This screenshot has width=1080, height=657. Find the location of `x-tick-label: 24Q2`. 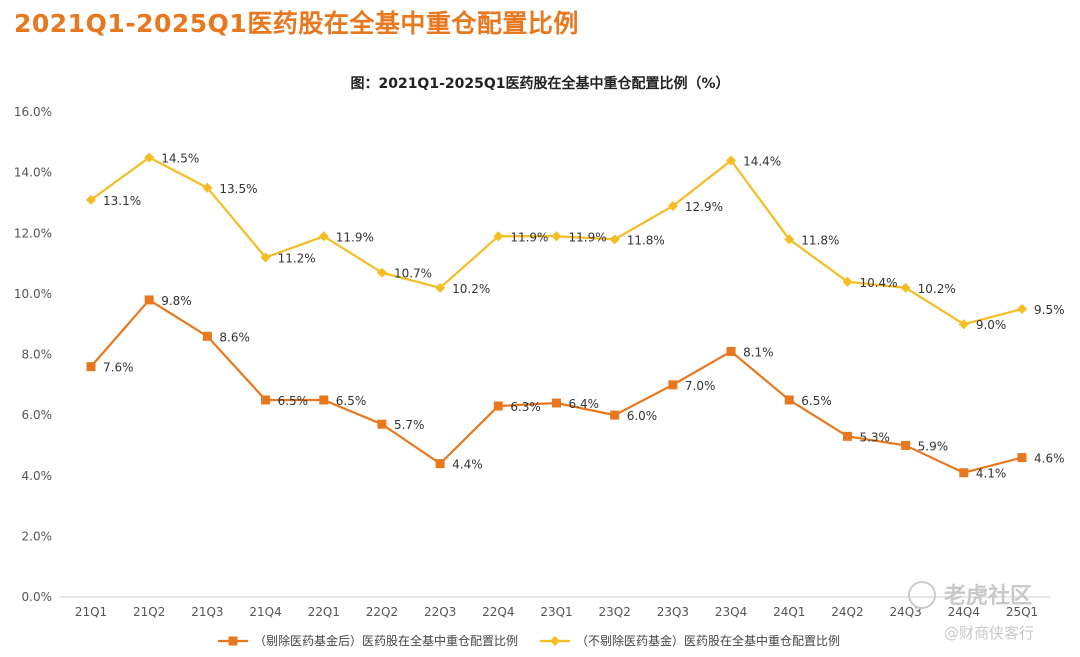

x-tick-label: 24Q2 is located at coordinates (847, 612).